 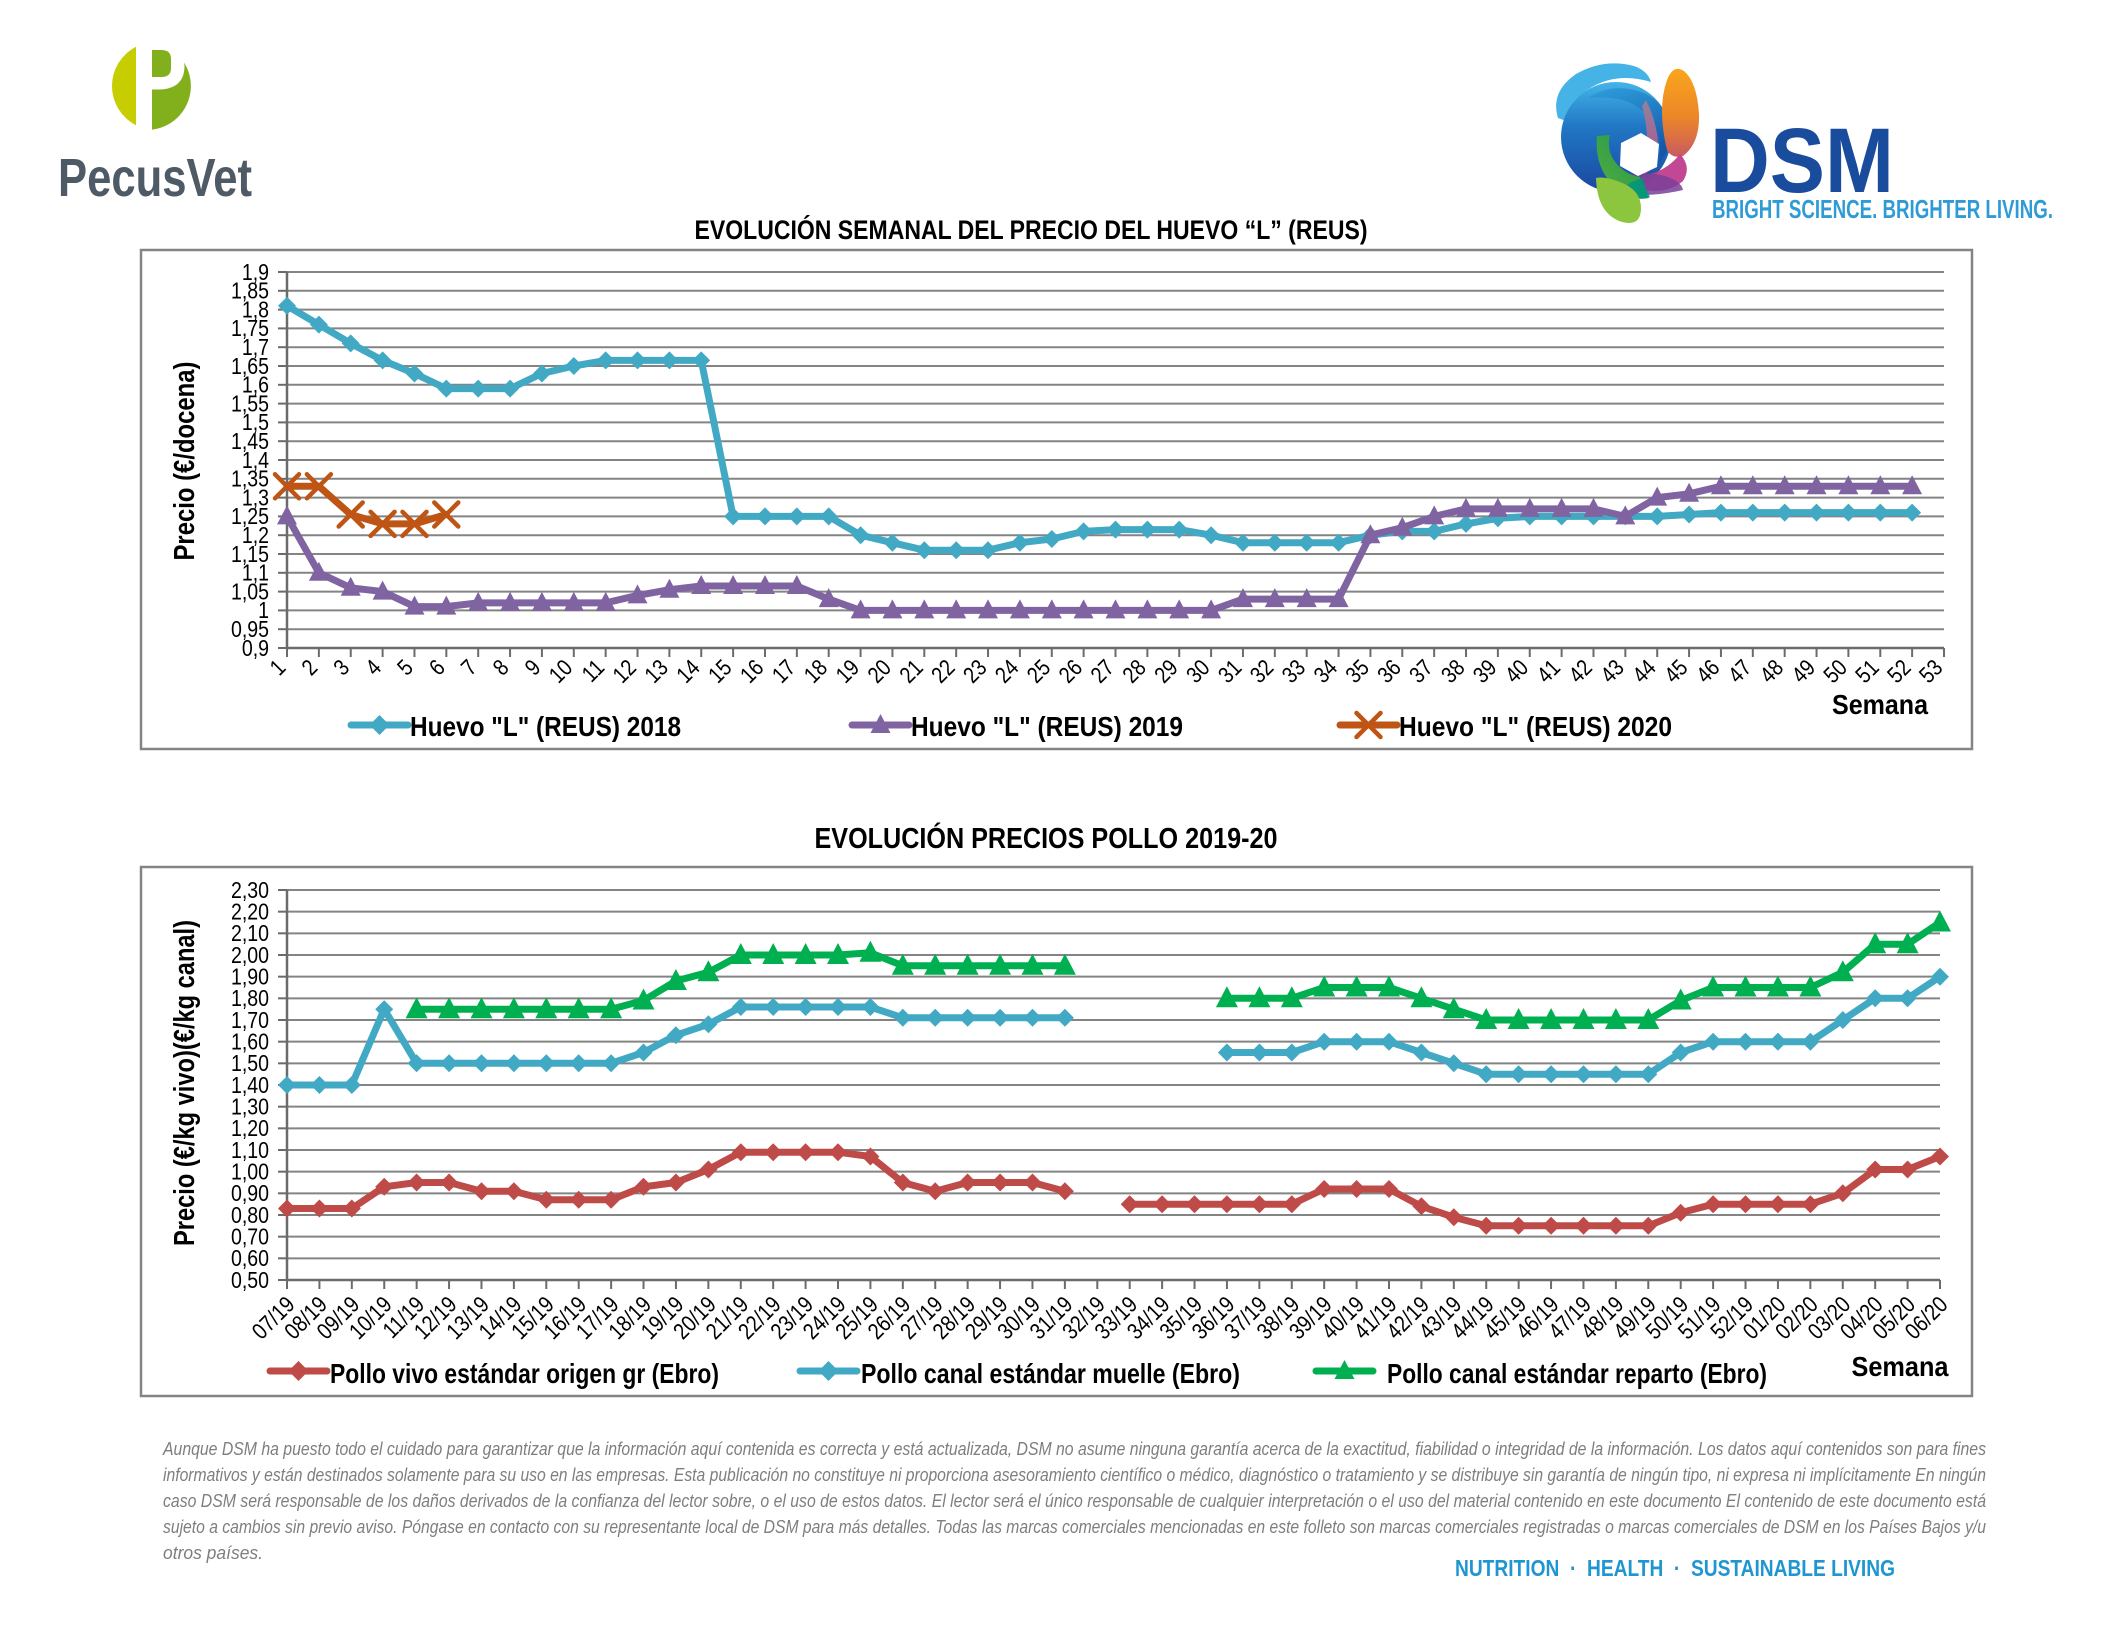 What do you see at coordinates (250, 442) in the screenshot?
I see `svg-text: 1,45` at bounding box center [250, 442].